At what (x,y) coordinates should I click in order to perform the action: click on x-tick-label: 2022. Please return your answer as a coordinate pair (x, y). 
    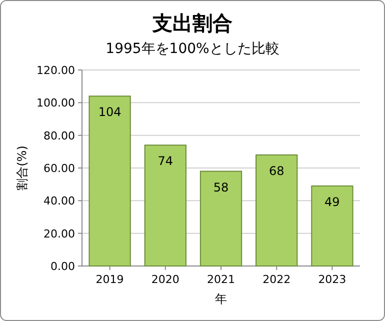
    Looking at the image, I should click on (276, 279).